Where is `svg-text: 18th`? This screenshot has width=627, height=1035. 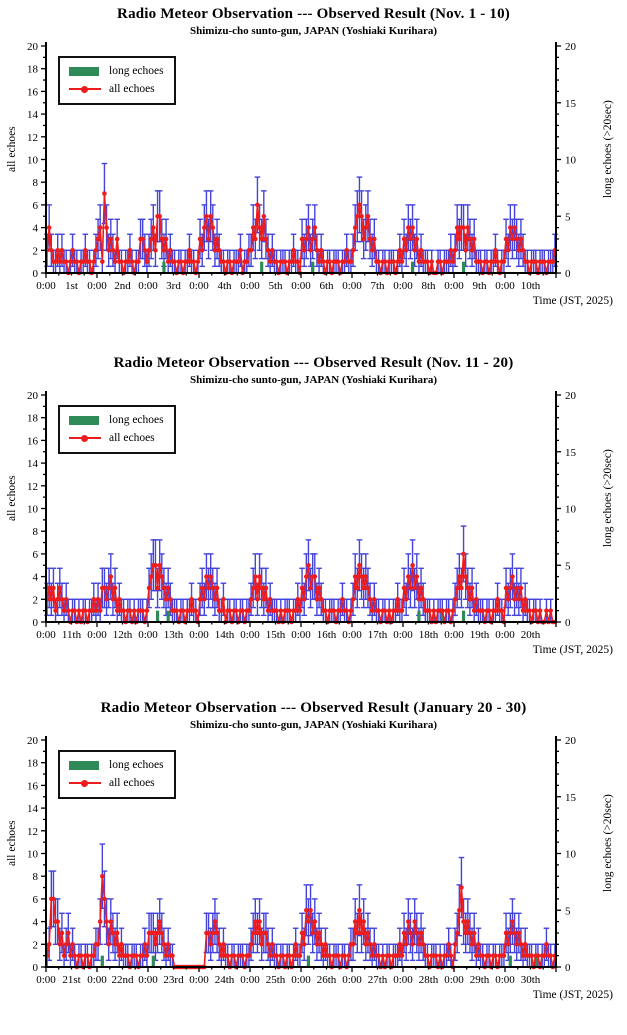 svg-text: 18th is located at coordinates (429, 635).